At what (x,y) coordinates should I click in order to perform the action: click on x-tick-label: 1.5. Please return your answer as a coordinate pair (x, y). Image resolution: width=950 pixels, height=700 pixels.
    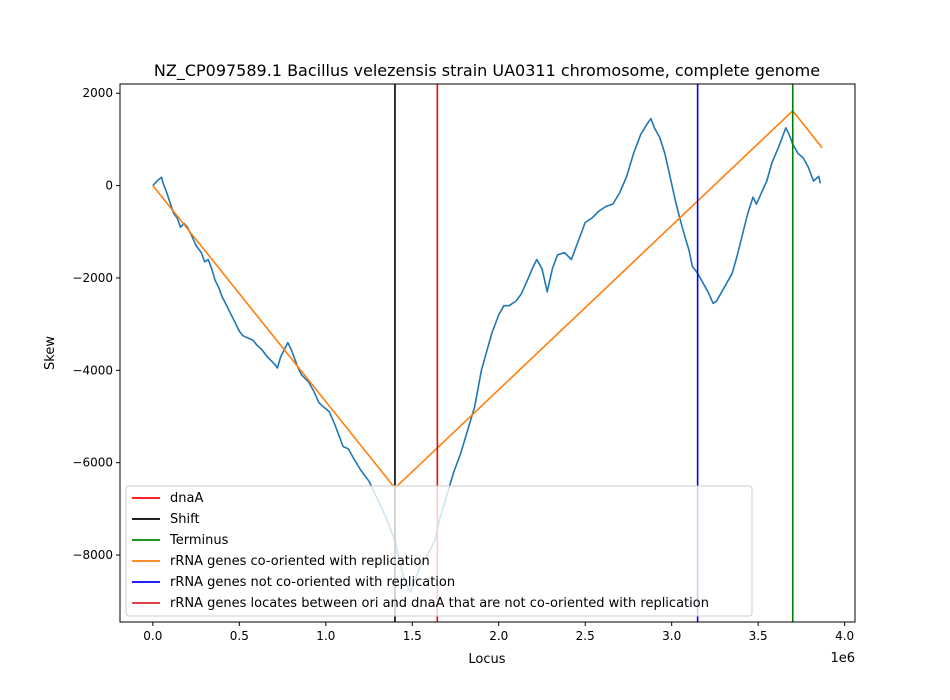
    Looking at the image, I should click on (412, 636).